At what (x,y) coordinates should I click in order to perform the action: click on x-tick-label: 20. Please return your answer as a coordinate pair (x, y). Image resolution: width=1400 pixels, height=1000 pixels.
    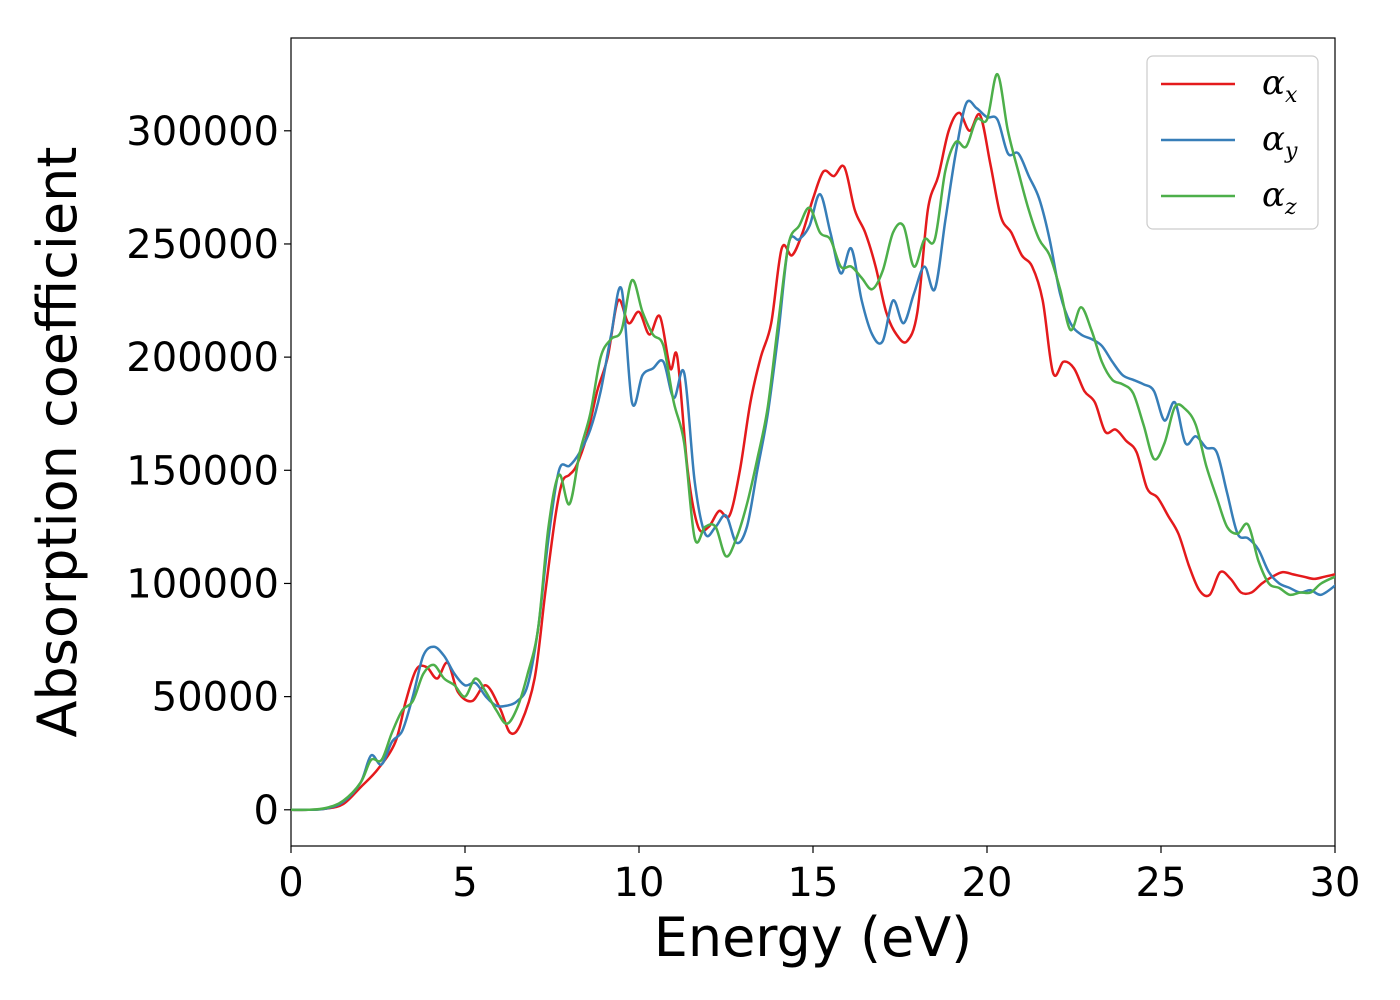
    Looking at the image, I should click on (987, 883).